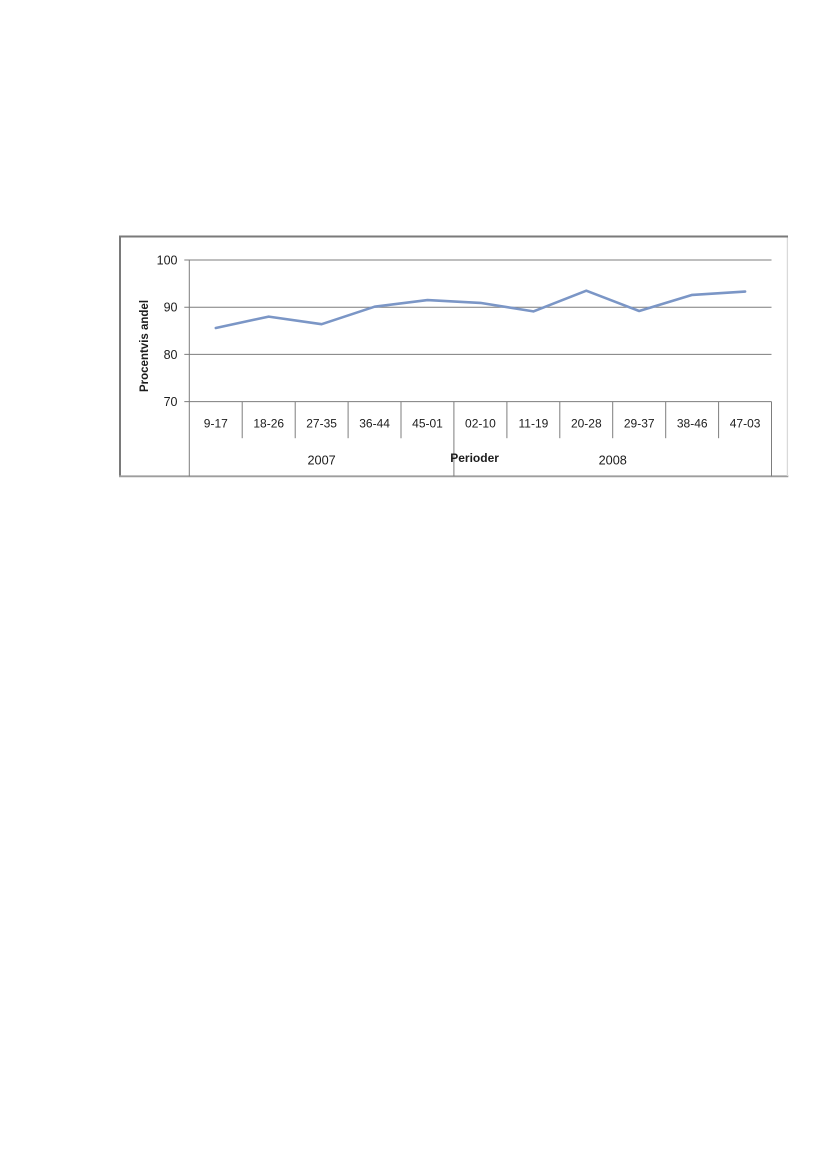 This screenshot has width=827, height=1169. What do you see at coordinates (533, 424) in the screenshot?
I see `svg-text: 11-19` at bounding box center [533, 424].